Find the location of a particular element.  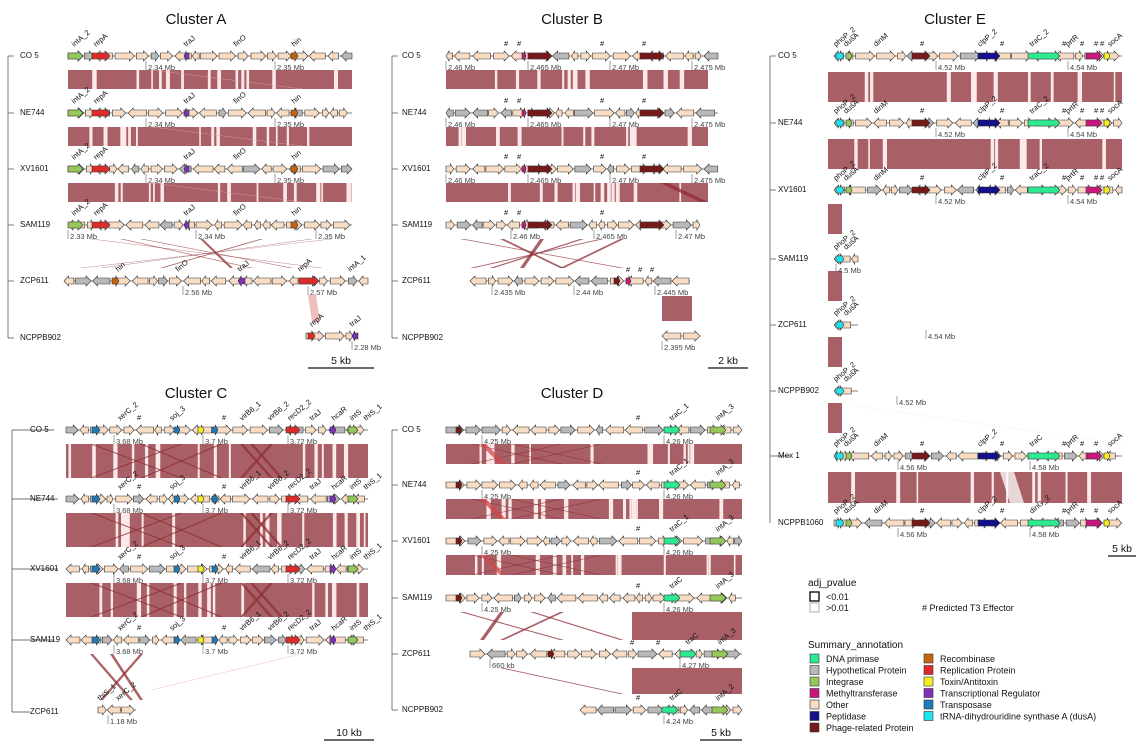

position-label: 2.47 Mb is located at coordinates (625, 180).